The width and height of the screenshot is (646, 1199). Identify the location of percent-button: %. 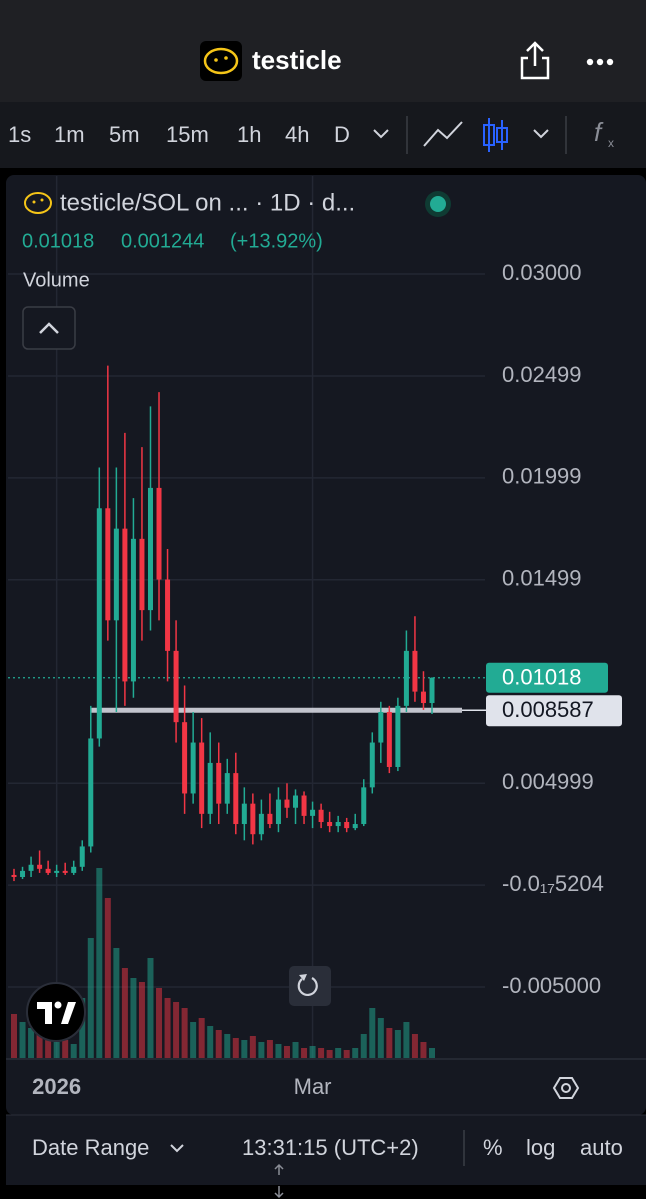
(493, 1147).